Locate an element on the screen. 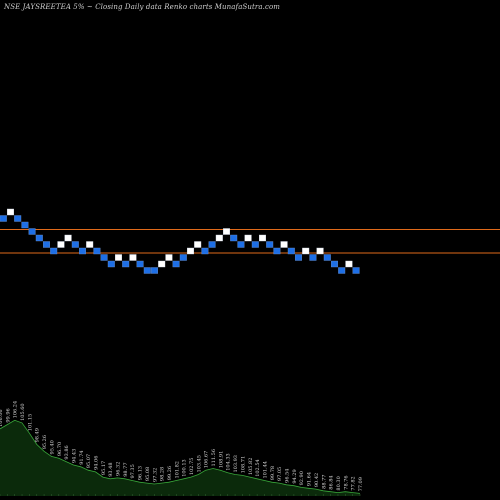  volume-value-label: 95.17 is located at coordinates (104, 468).